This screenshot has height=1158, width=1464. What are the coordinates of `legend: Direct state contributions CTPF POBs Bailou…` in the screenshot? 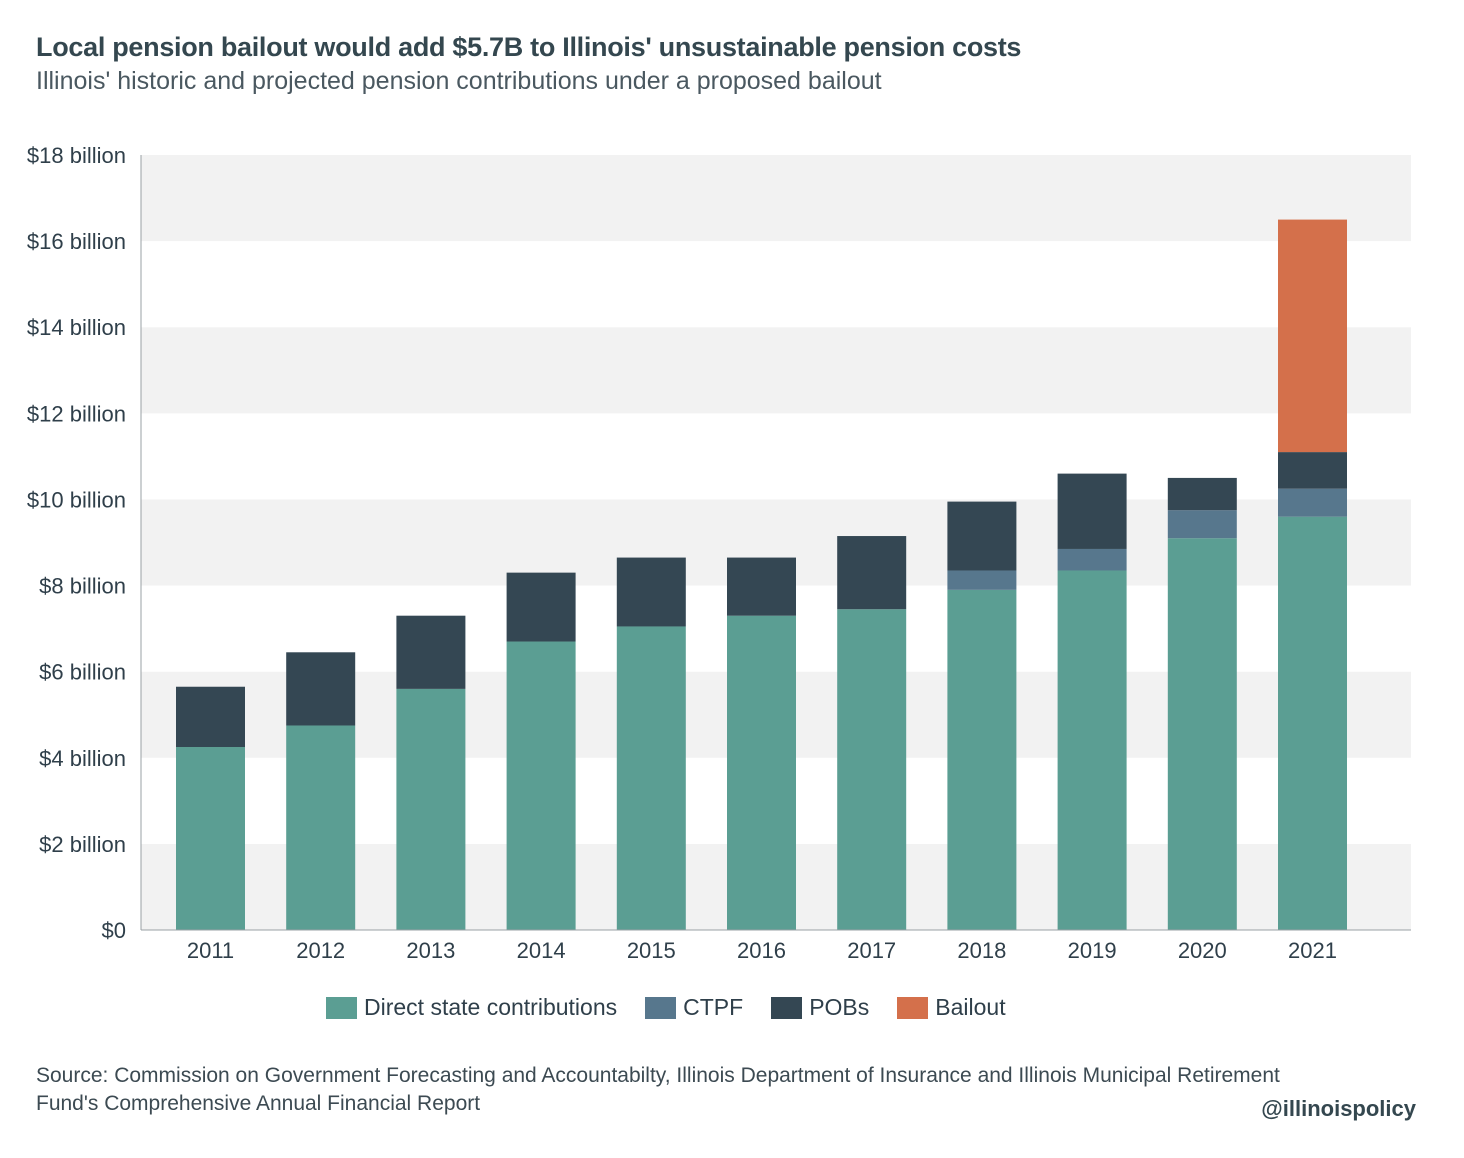 It's located at (680, 1007).